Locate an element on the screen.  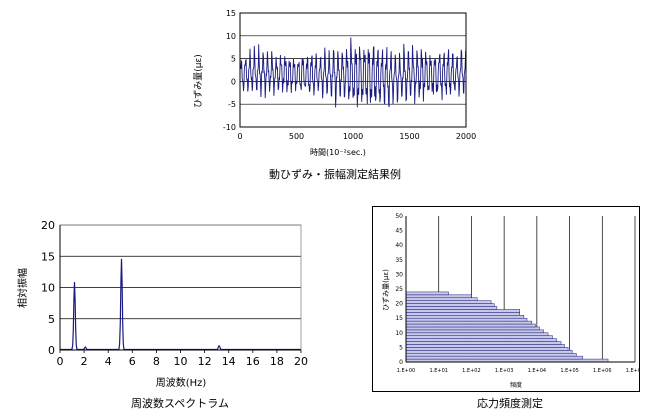
x-axis-label: 時間(10⁻²sec.) is located at coordinates (338, 152).